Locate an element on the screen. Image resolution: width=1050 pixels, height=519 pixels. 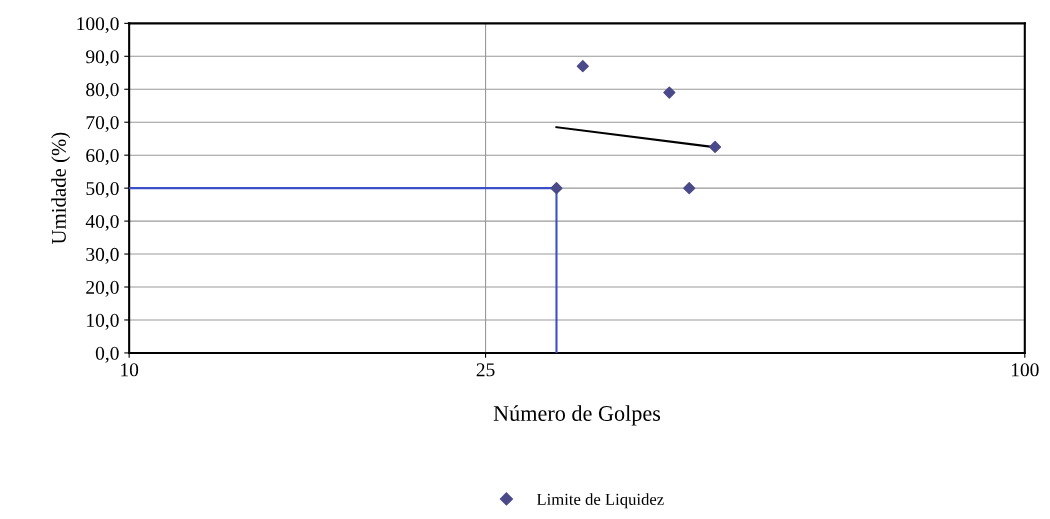
y-tick-label: 10,0 is located at coordinates (103, 321).